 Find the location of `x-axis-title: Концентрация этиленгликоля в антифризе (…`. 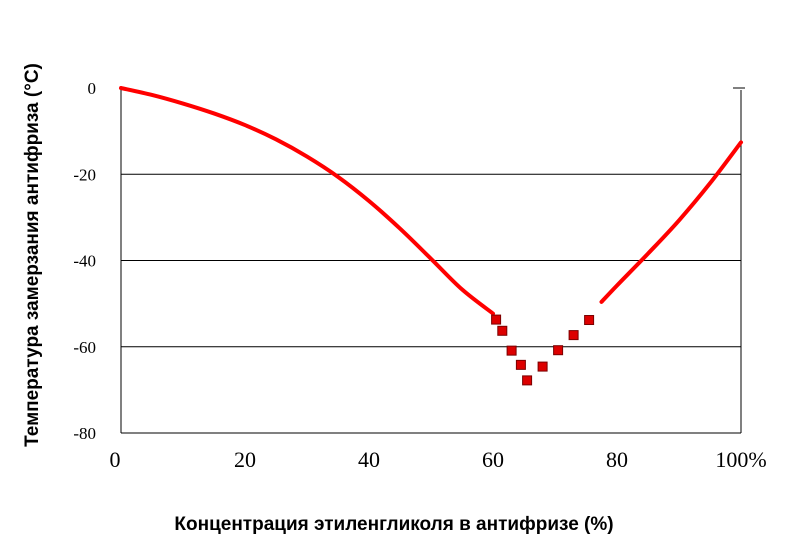

x-axis-title: Концентрация этиленгликоля в антифризе (… is located at coordinates (393, 524).